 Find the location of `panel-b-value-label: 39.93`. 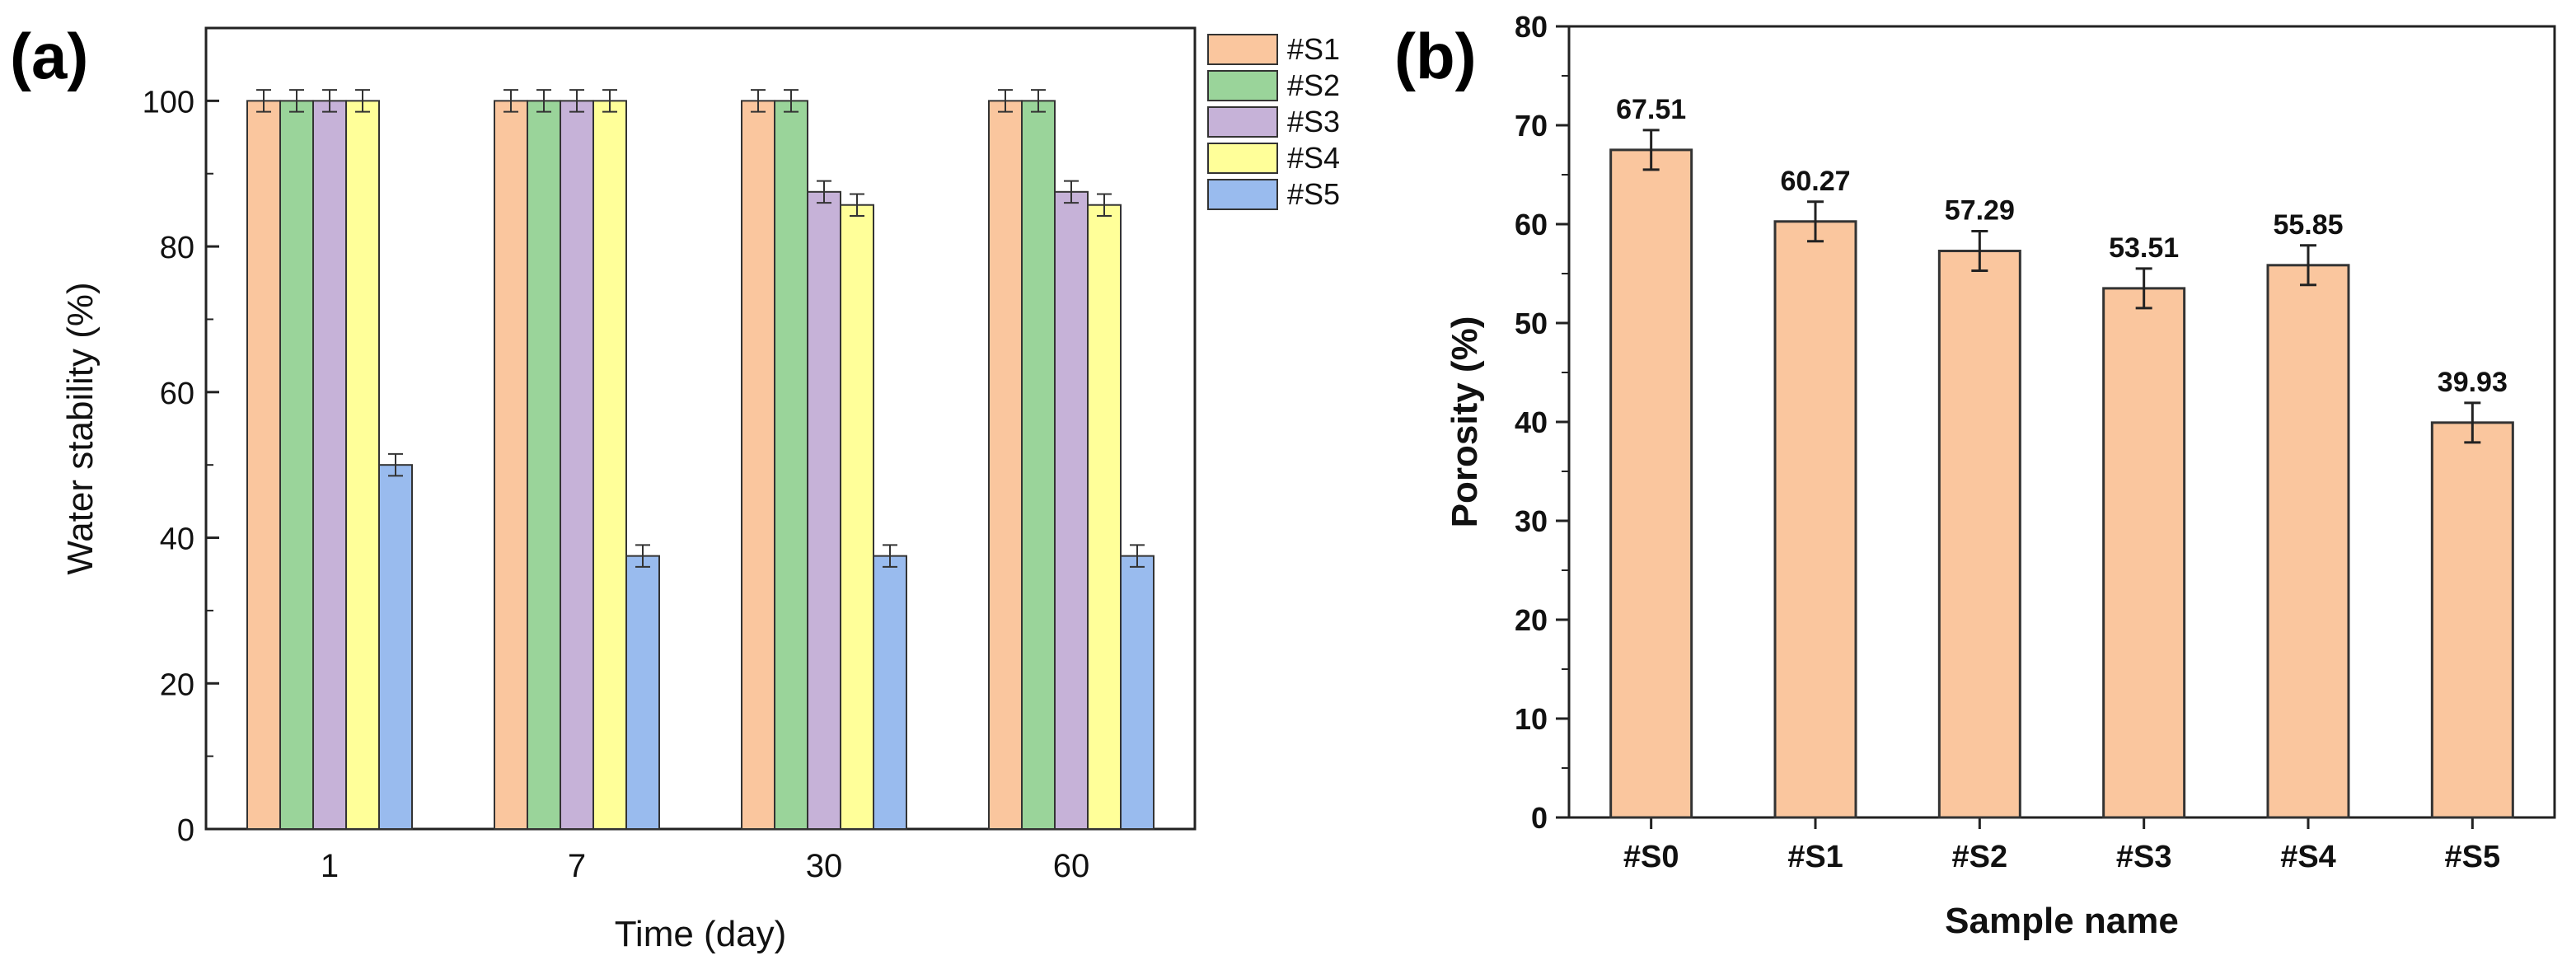

panel-b-value-label: 39.93 is located at coordinates (2473, 383).